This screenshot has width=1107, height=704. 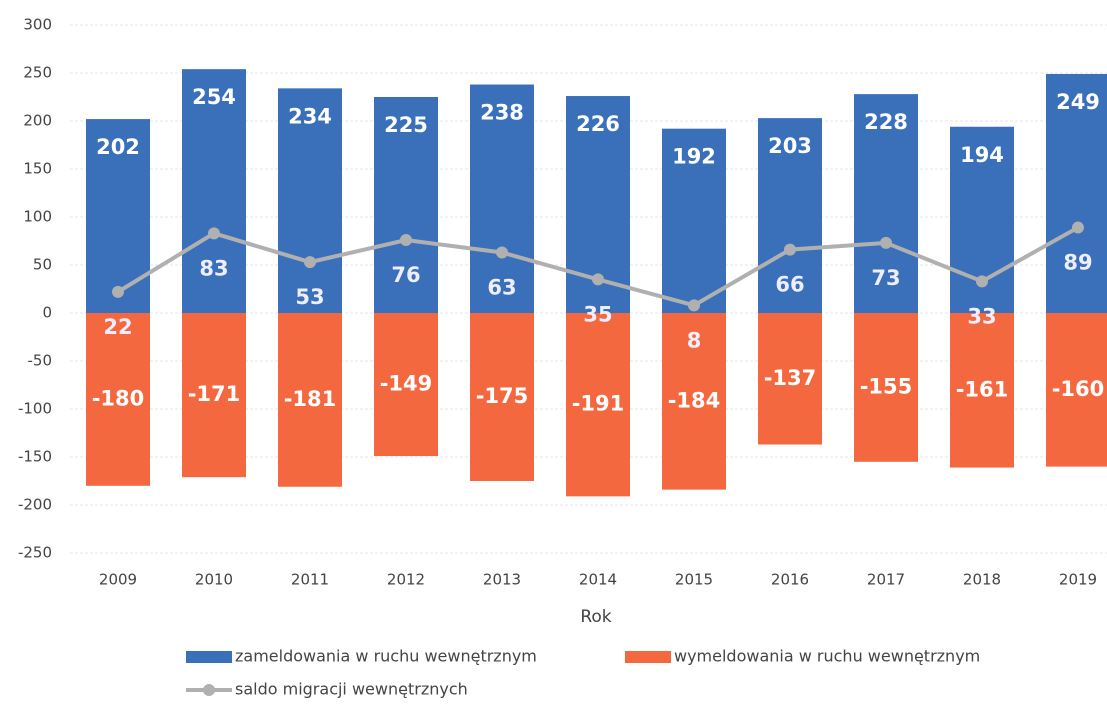 I want to click on y-tick-label: -150, so click(x=35, y=457).